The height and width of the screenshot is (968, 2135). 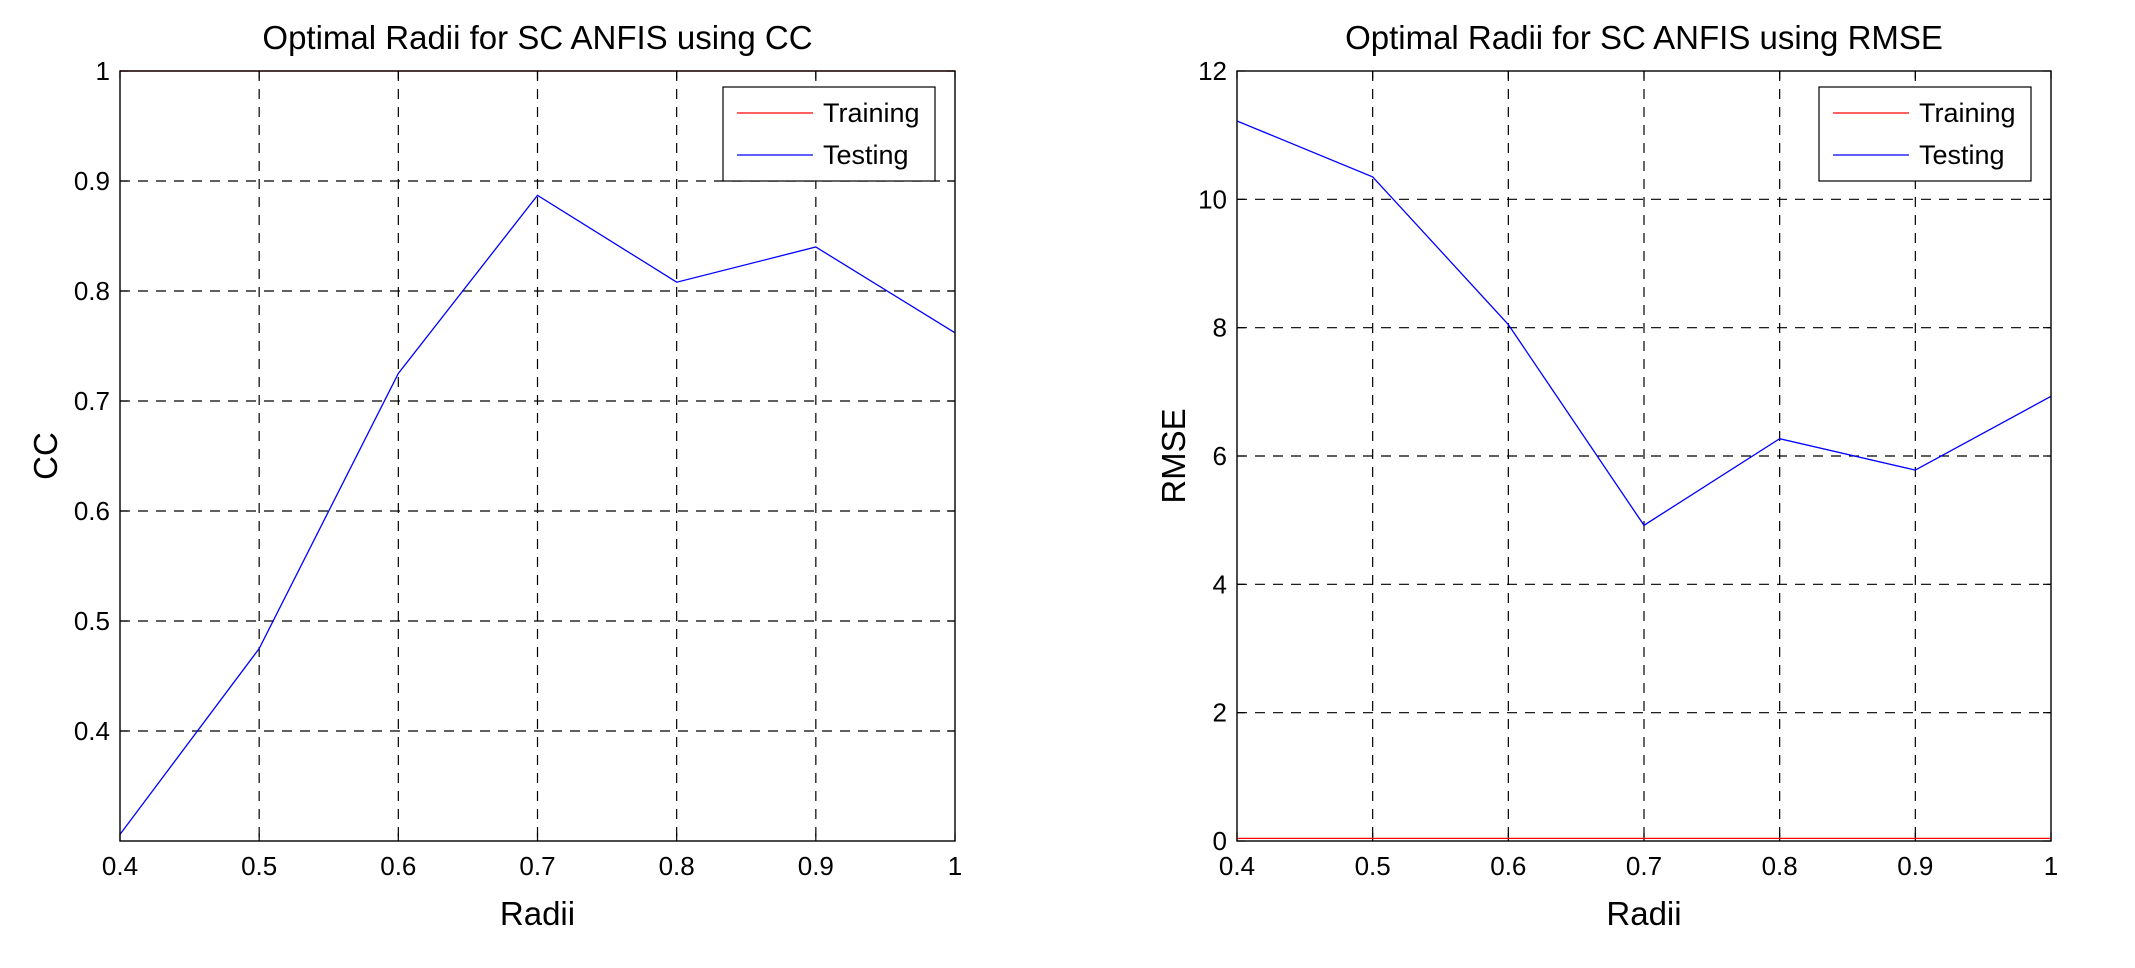 What do you see at coordinates (120, 866) in the screenshot?
I see `cc-xtick-label: 0.4` at bounding box center [120, 866].